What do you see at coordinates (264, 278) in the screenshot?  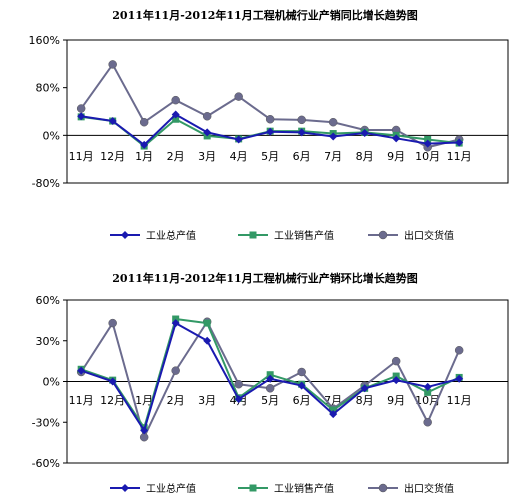 I see `chart-title: 2011年11月-2012年11月工程机械行业产销环比增长趋势图` at bounding box center [264, 278].